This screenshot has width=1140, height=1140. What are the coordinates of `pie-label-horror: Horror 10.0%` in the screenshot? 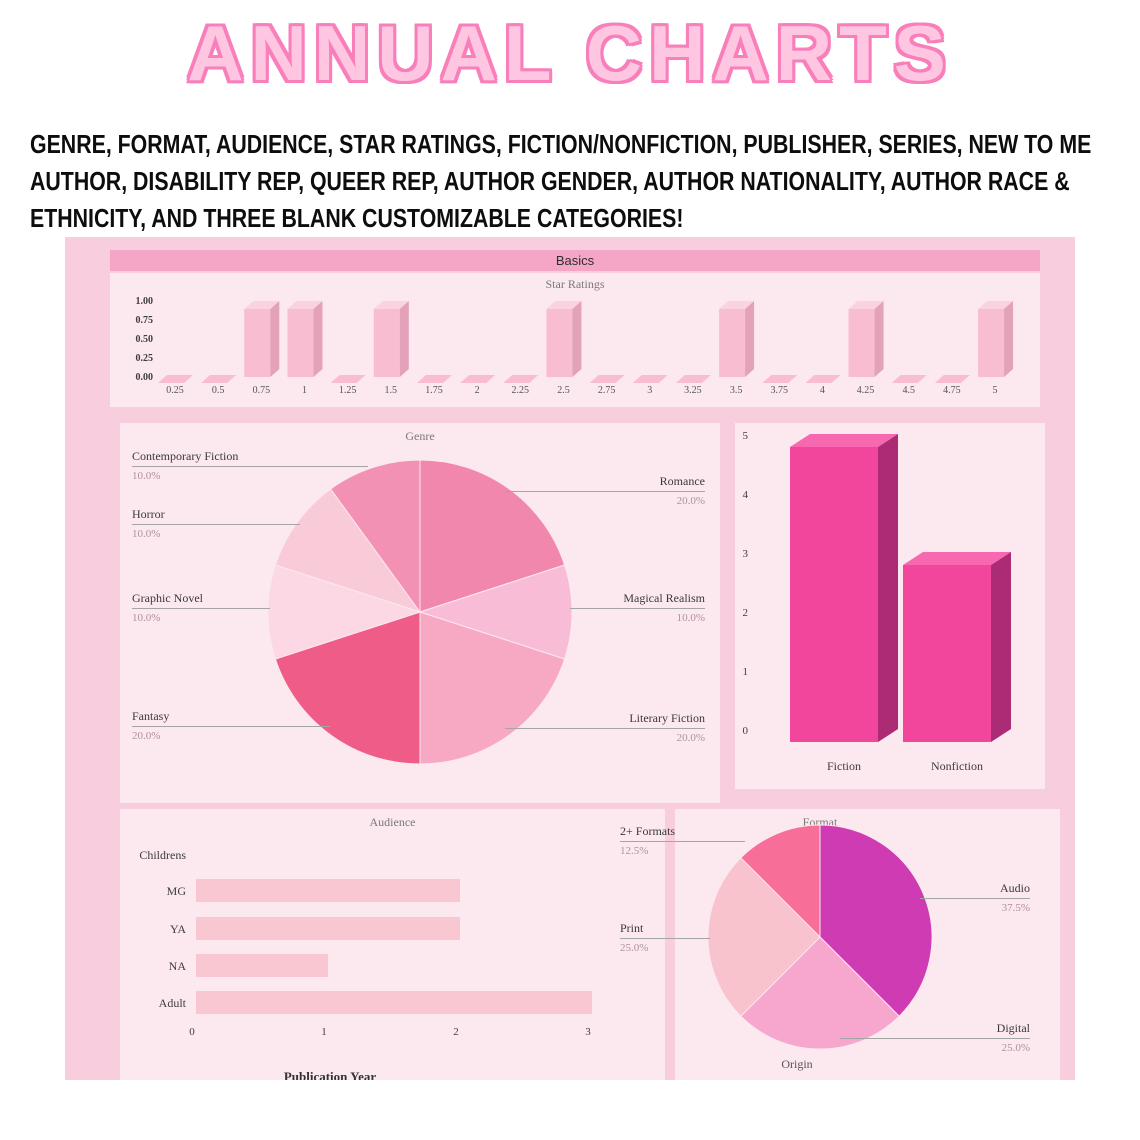 It's located at (216, 524).